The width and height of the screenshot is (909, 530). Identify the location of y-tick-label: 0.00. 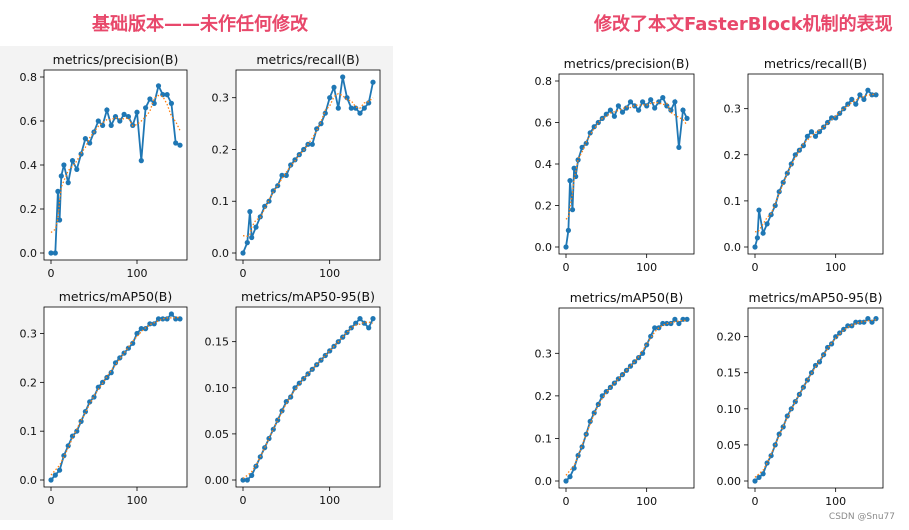
(729, 481).